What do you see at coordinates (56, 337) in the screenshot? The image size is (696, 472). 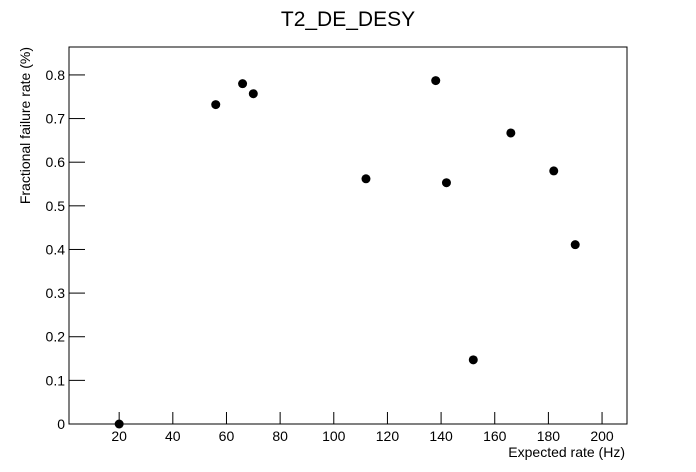 I see `y-tick-label: 0.2` at bounding box center [56, 337].